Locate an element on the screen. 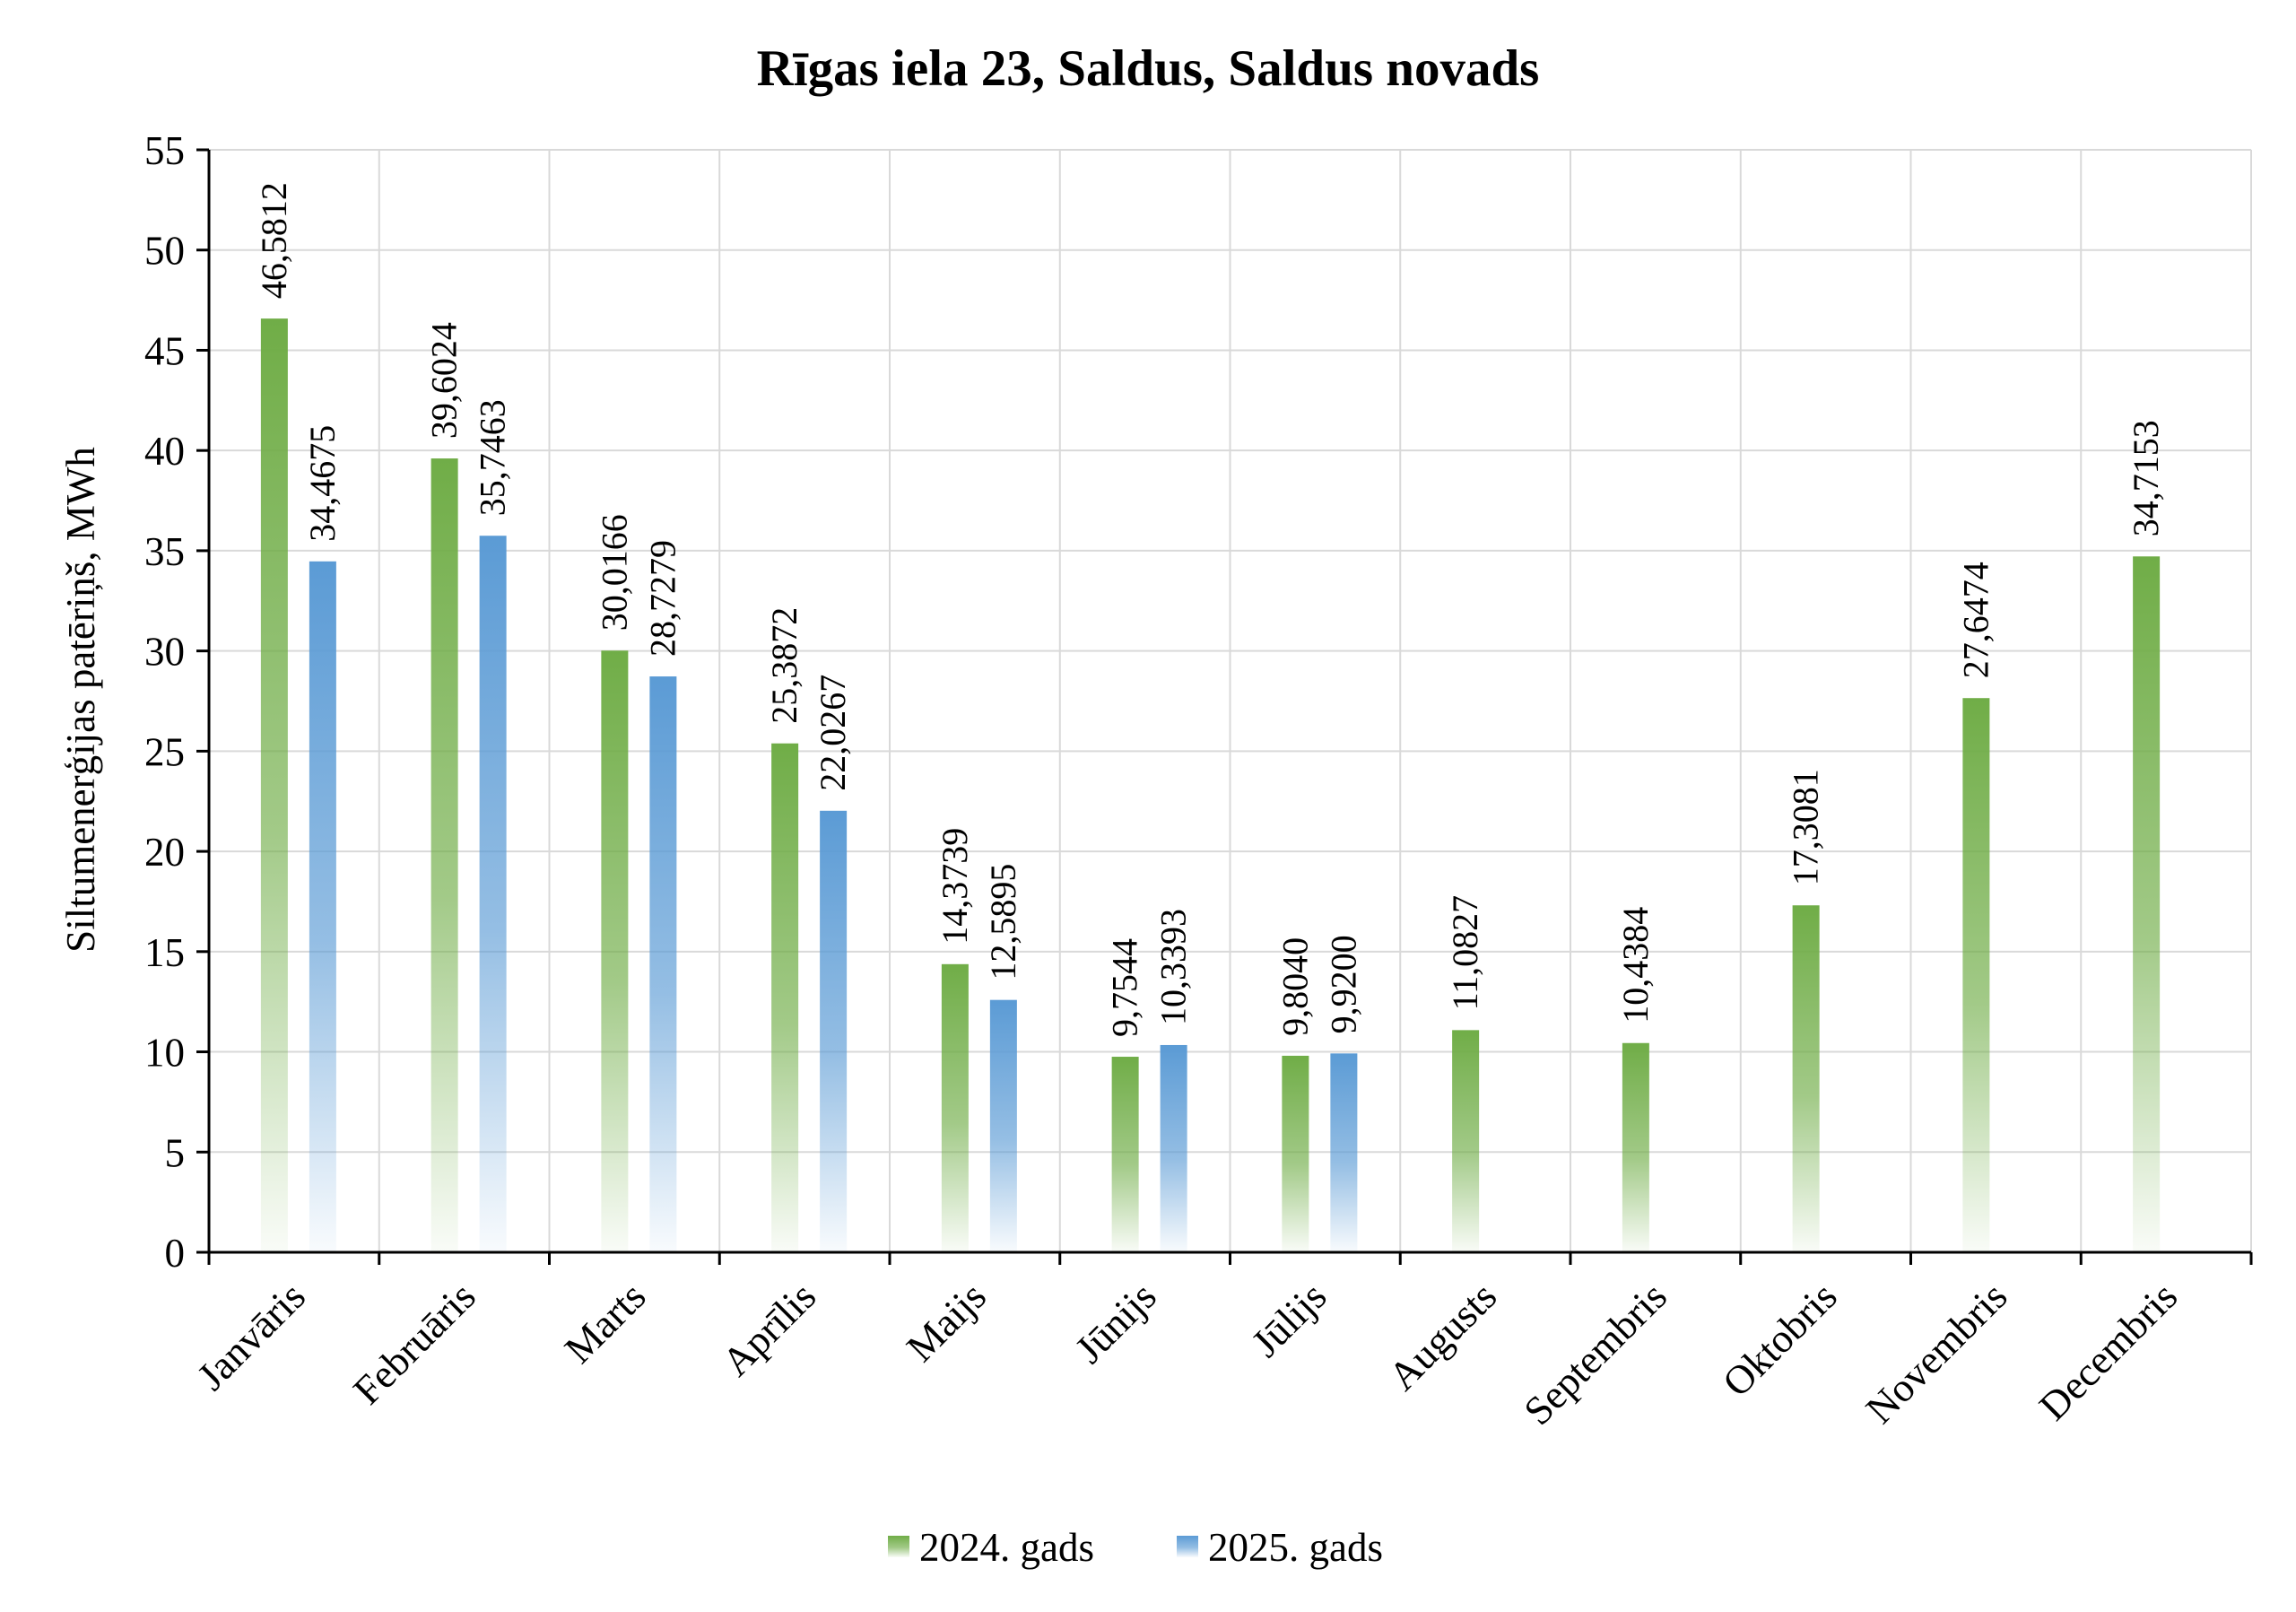 The width and height of the screenshot is (2296, 1612). data-label: 25,3872 is located at coordinates (784, 665).